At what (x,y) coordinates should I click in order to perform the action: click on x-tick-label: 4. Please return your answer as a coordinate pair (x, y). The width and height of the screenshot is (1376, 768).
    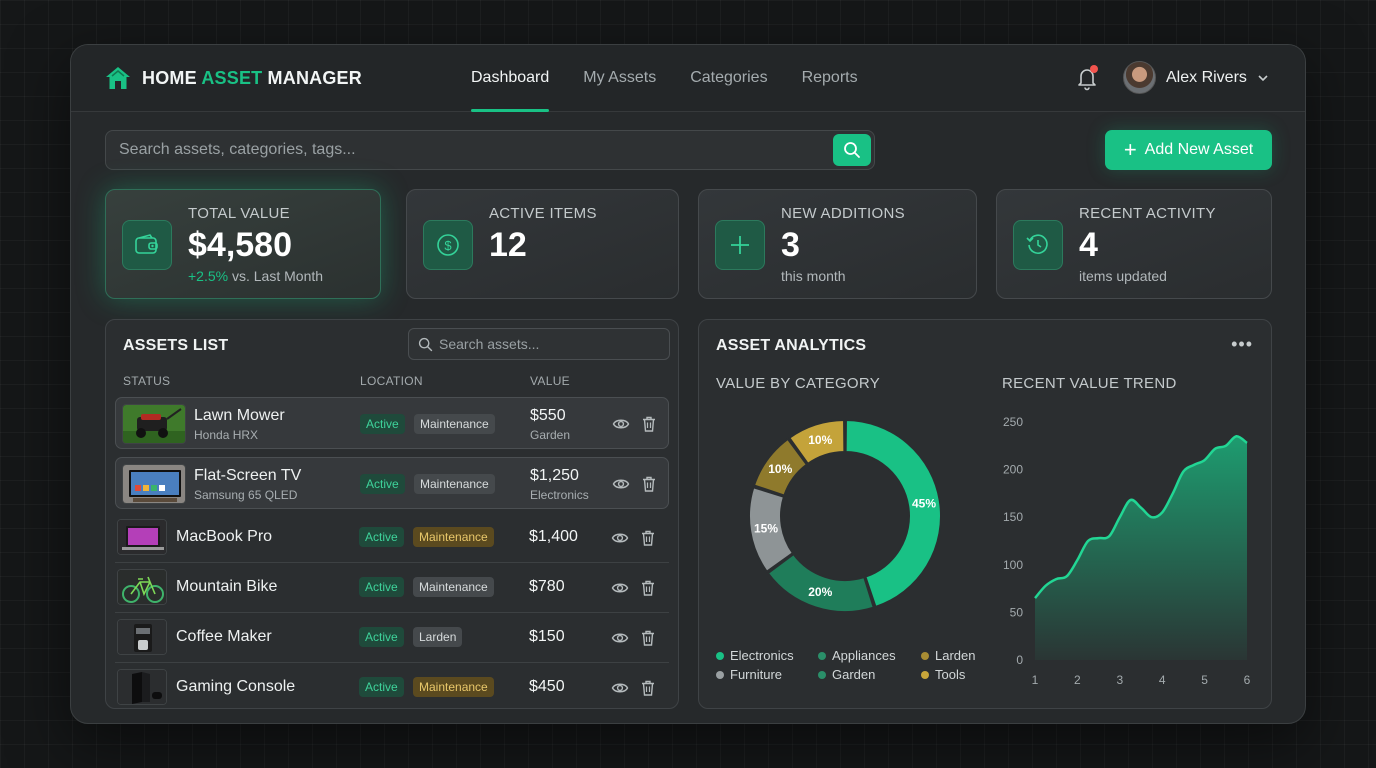
    Looking at the image, I should click on (1162, 680).